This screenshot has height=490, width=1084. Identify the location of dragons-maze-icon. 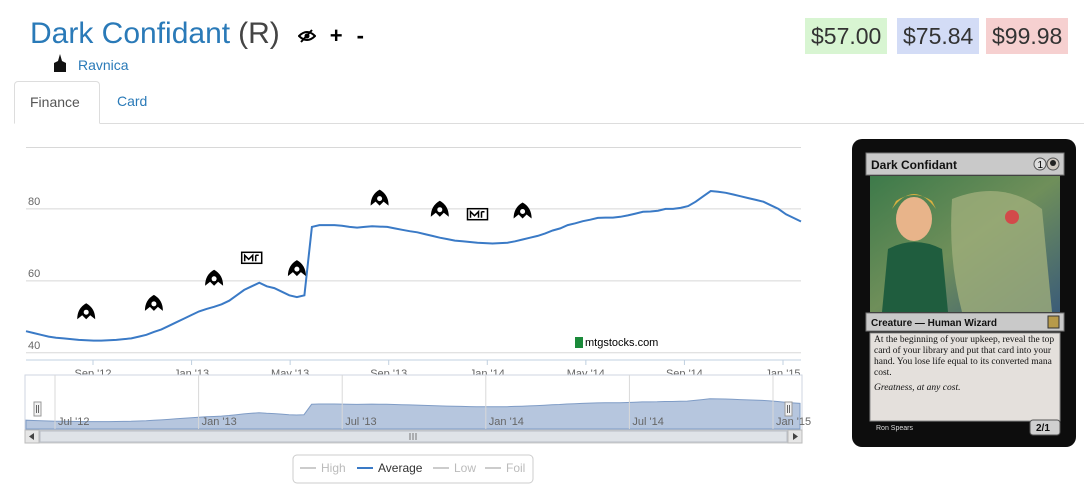
(214, 277).